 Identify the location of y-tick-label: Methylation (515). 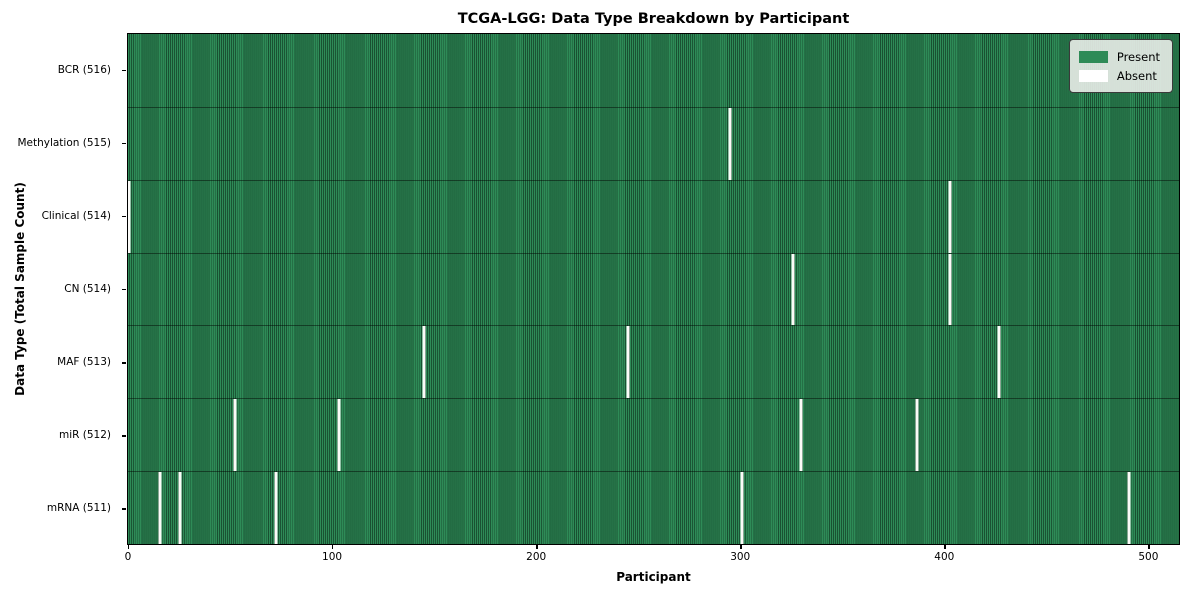
(64, 142).